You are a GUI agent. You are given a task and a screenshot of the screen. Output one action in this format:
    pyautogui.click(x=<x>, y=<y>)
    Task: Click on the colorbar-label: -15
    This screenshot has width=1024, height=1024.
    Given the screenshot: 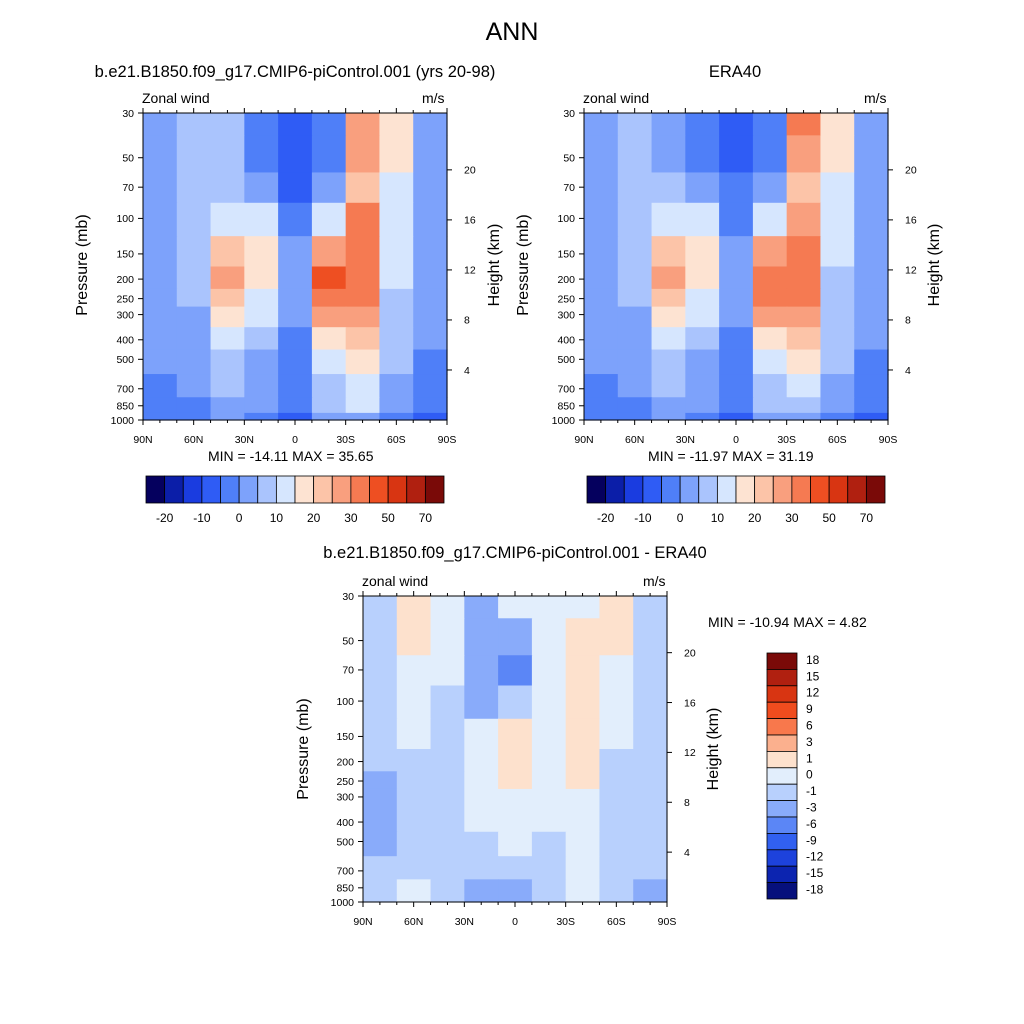 What is the action you would take?
    pyautogui.click(x=815, y=873)
    